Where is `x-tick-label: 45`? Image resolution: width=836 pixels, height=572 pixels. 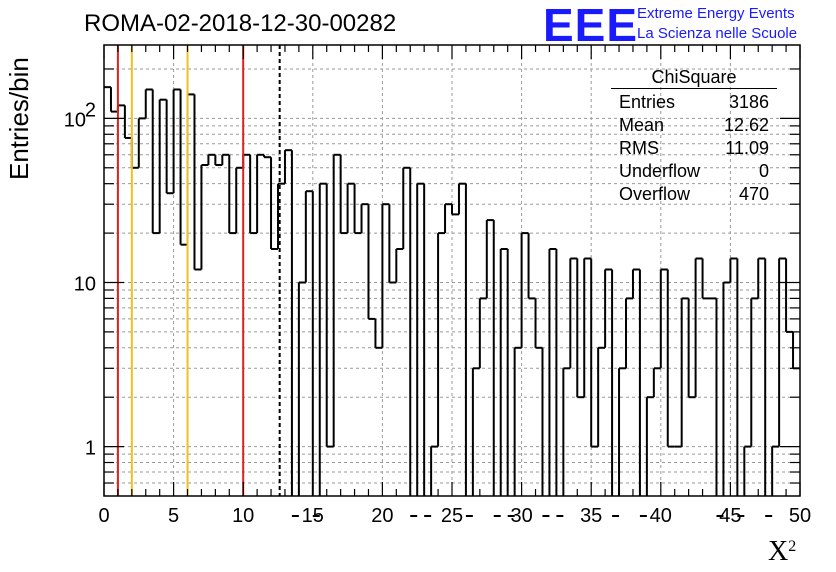
x-tick-label: 45 is located at coordinates (730, 516).